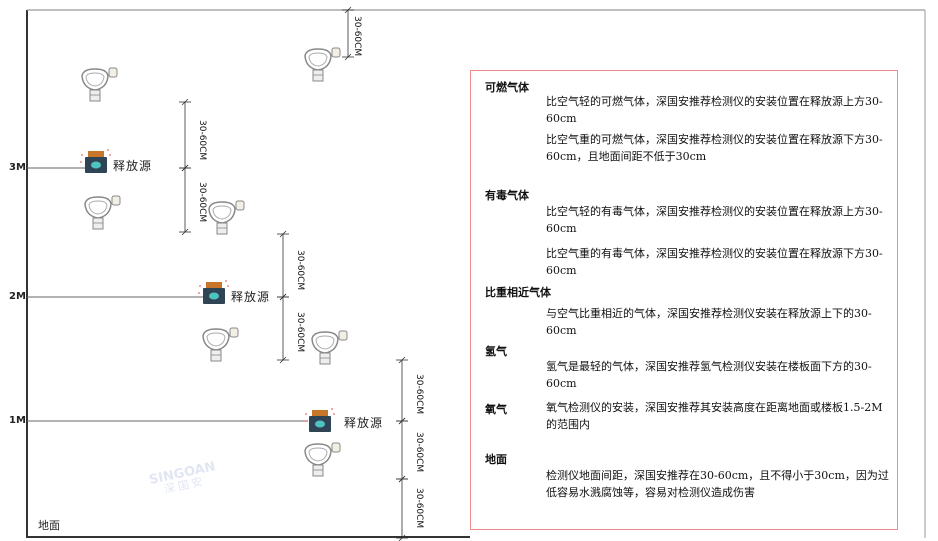 The image size is (938, 541). What do you see at coordinates (714, 110) in the screenshot?
I see `paragraph: 比空气轻的可燃气体，深国安推荐检测仪的安装位置在释放源上方30-60cm` at bounding box center [714, 110].